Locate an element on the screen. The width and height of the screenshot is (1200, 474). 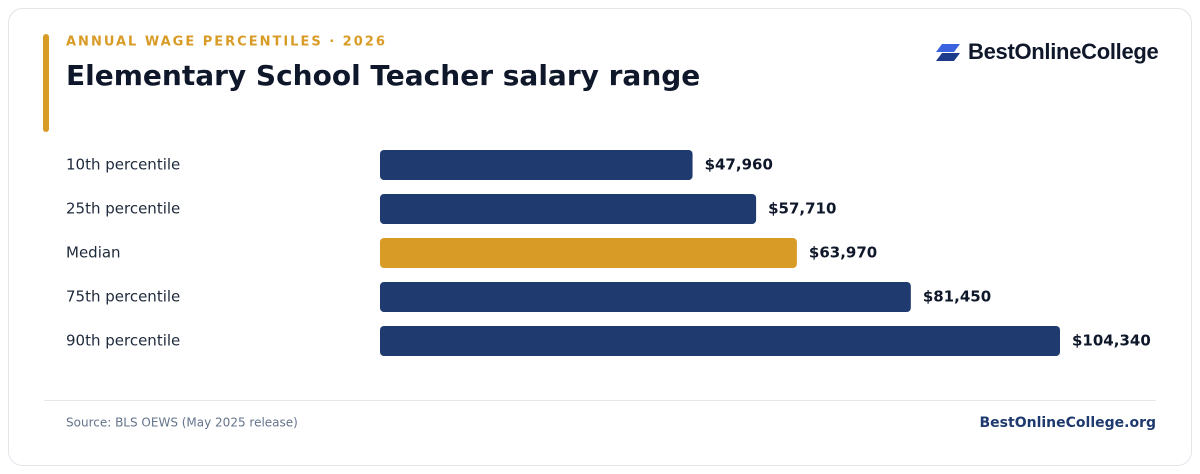
site-url: BestOnlineCollege.org is located at coordinates (1068, 423).